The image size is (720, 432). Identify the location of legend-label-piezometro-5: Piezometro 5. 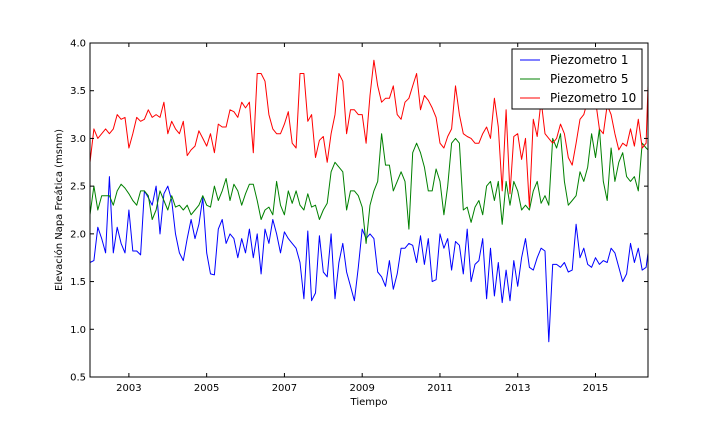
(589, 79).